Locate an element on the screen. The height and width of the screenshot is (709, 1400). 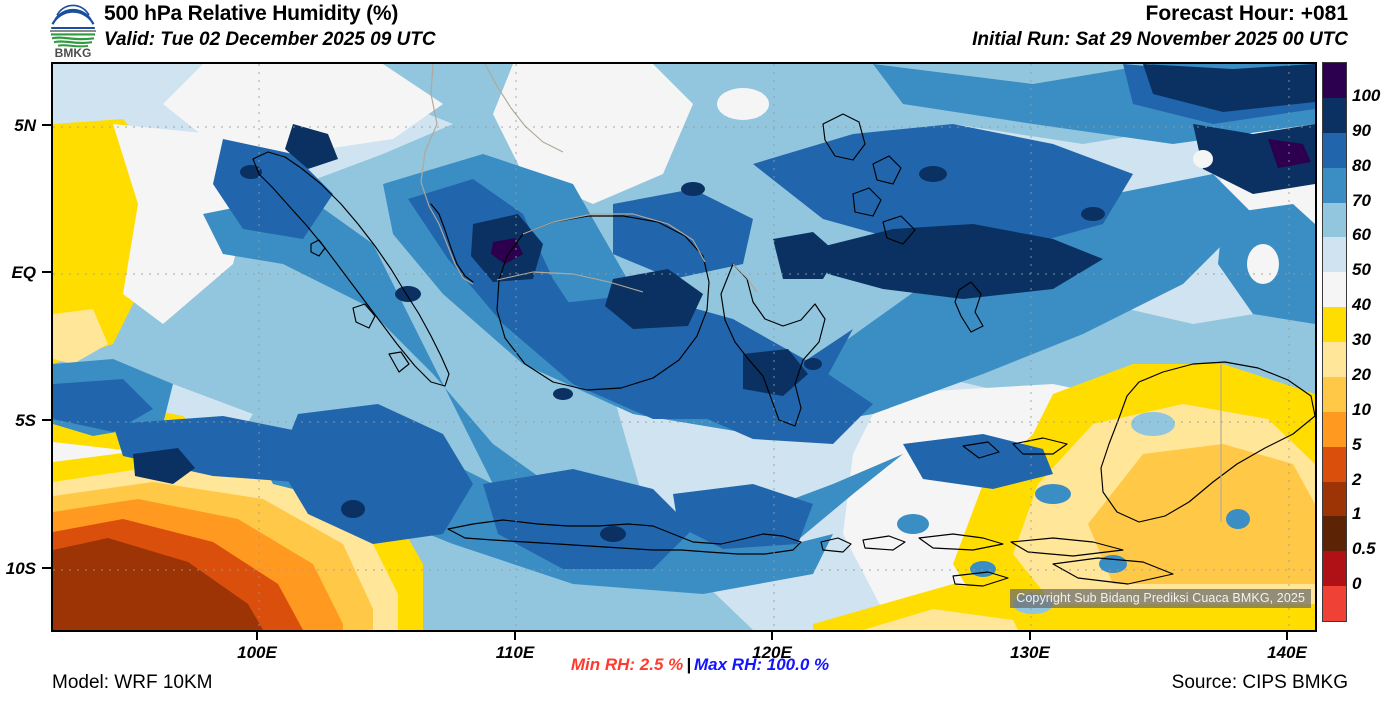
xtick-label-120e: 120E is located at coordinates (772, 652).